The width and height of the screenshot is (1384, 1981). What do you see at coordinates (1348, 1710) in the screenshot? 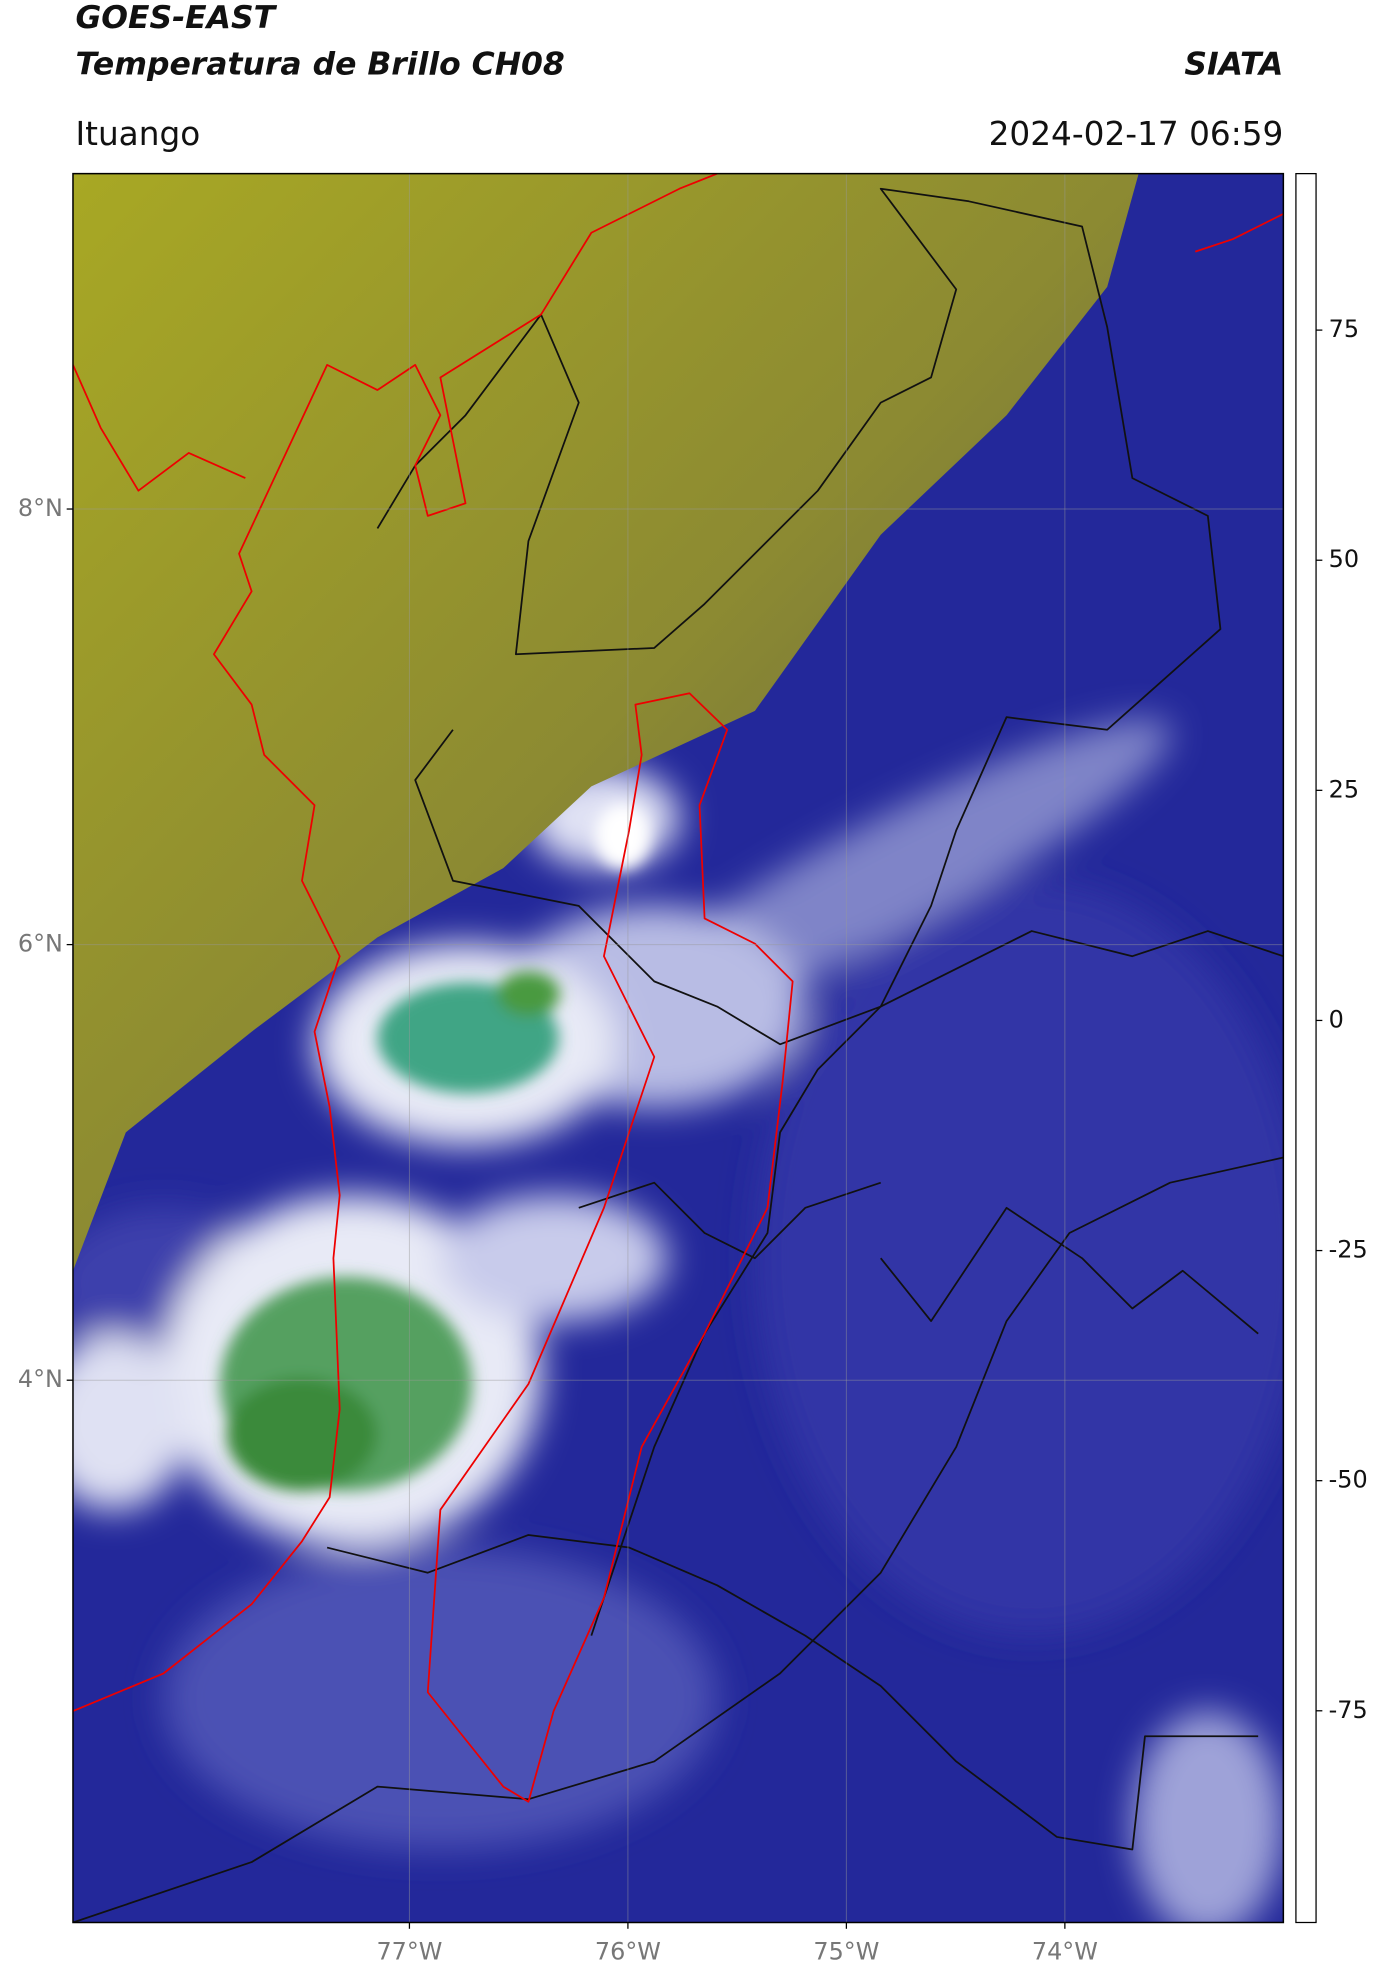
I see `colorbar-tick-label: -75` at bounding box center [1348, 1710].